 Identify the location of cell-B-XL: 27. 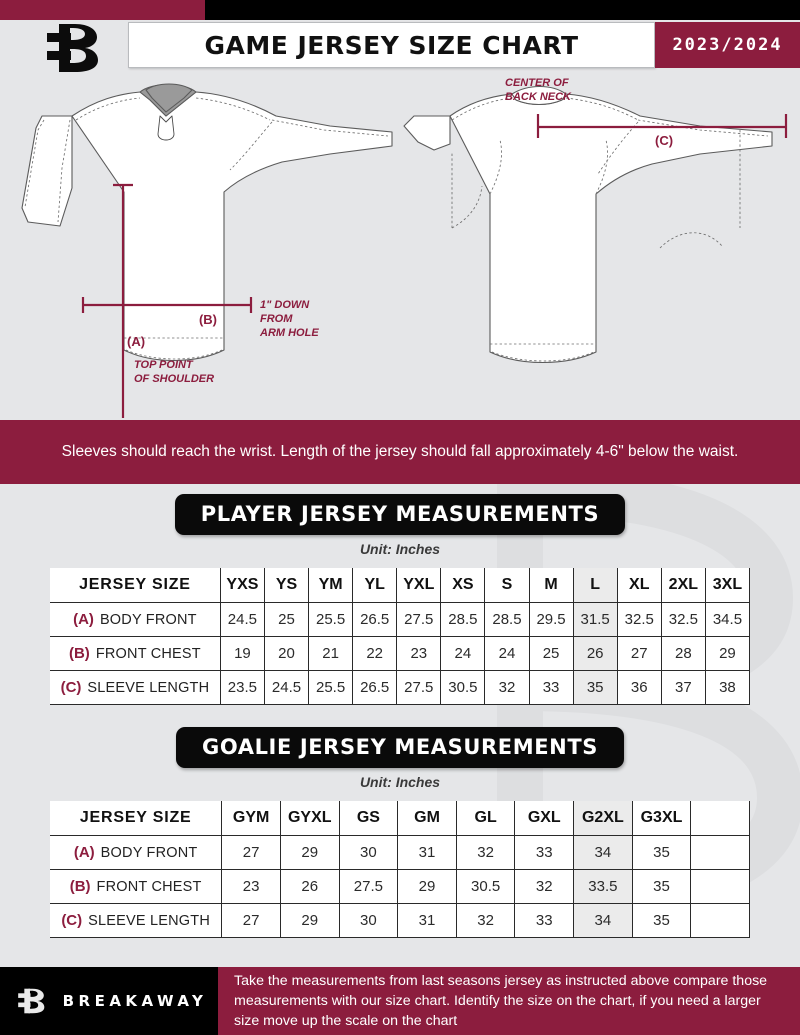
(639, 653).